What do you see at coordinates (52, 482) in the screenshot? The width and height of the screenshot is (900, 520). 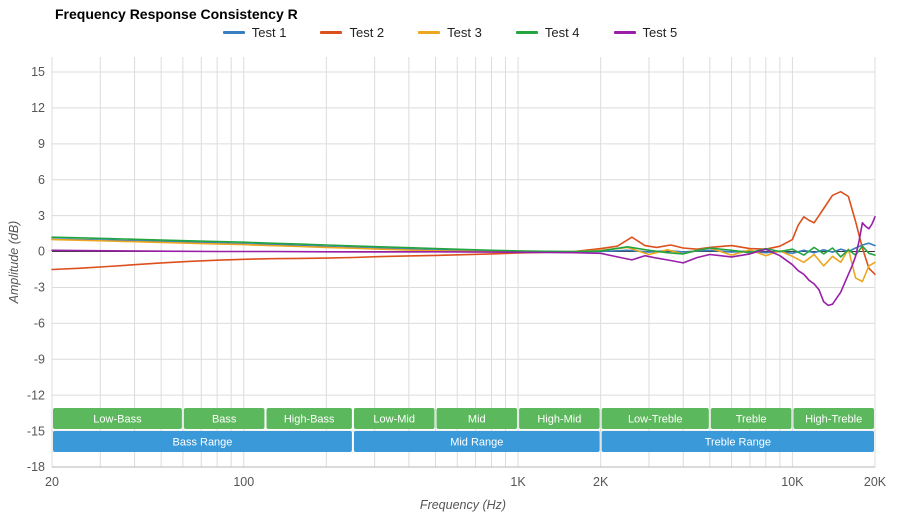 I see `x-tick-label: 20` at bounding box center [52, 482].